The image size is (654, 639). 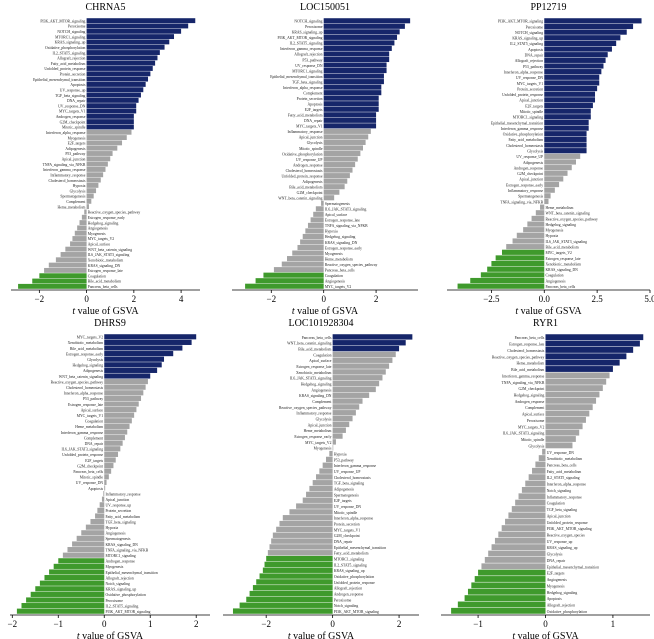 What do you see at coordinates (348, 507) in the screenshot?
I see `bar-label: UV_response_DN` at bounding box center [348, 507].